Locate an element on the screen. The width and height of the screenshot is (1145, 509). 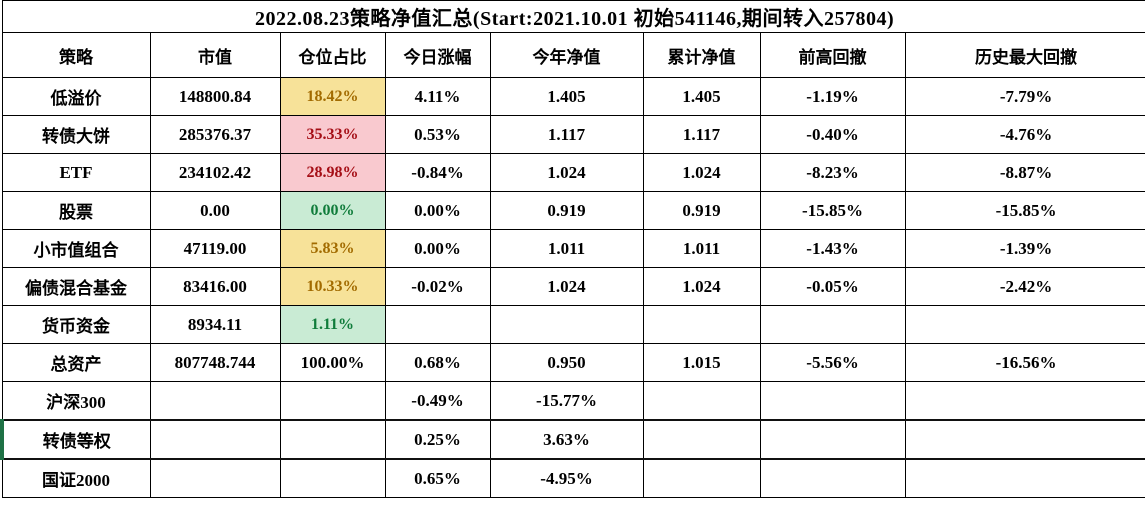
position-pct-cell: 28.98% is located at coordinates (332, 172).